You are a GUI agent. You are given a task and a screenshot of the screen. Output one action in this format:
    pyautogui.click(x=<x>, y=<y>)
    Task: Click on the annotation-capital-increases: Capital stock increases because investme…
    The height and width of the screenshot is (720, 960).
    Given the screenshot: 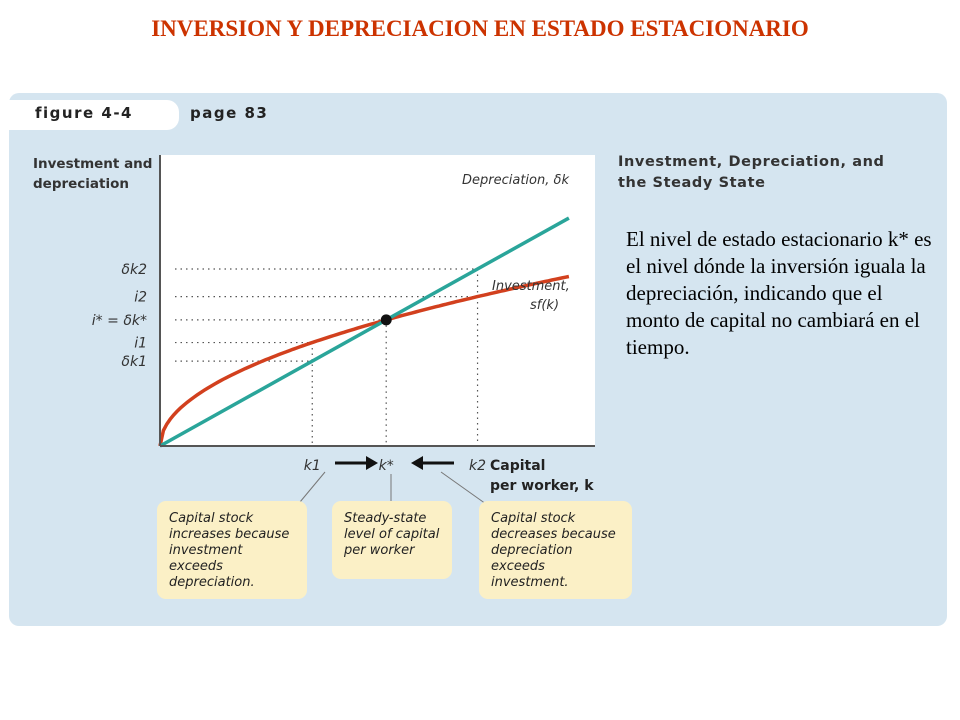 What is the action you would take?
    pyautogui.click(x=232, y=550)
    